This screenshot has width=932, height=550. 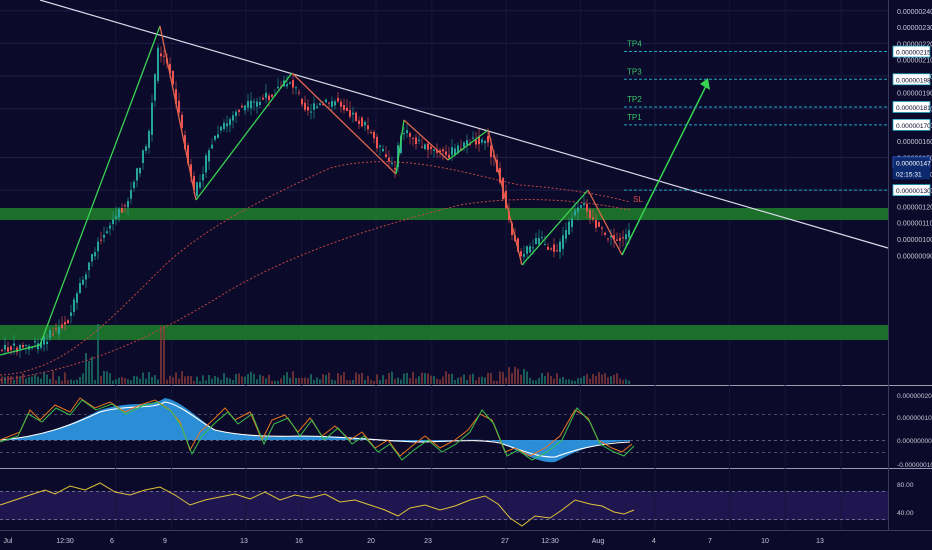 What do you see at coordinates (371, 541) in the screenshot?
I see `time-tick-label: 20` at bounding box center [371, 541].